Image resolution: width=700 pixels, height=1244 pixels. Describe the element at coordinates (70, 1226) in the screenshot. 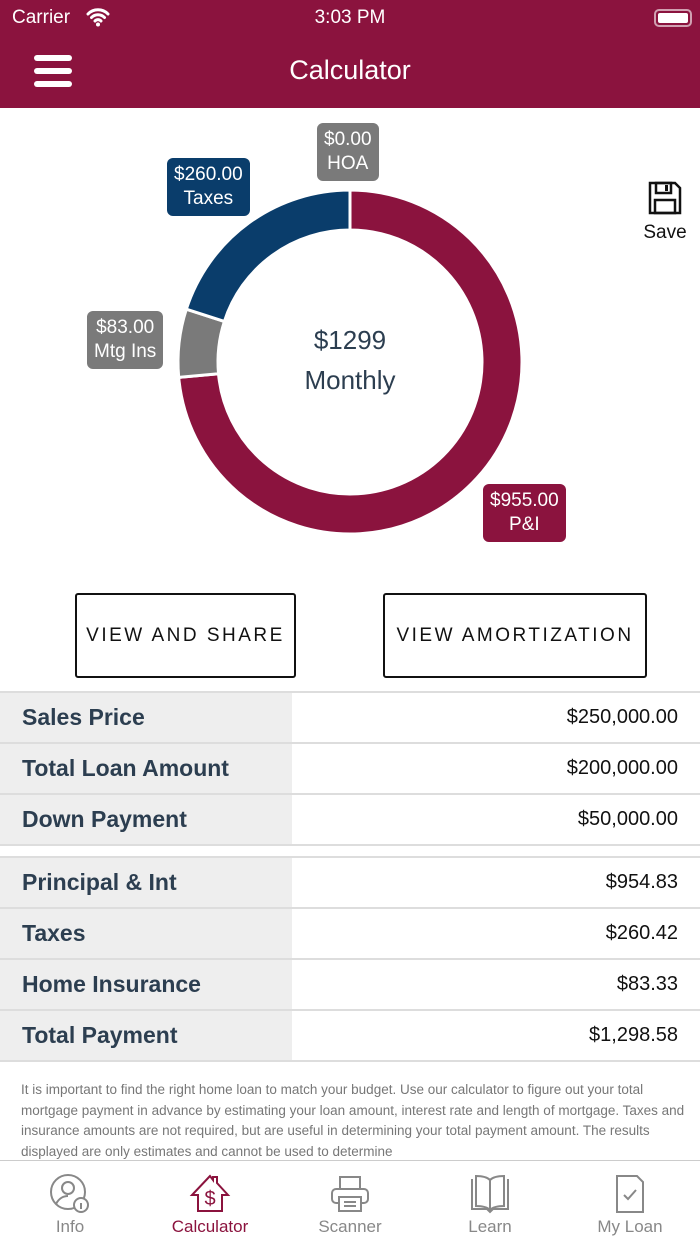

I see `tab-label: Info` at that location.